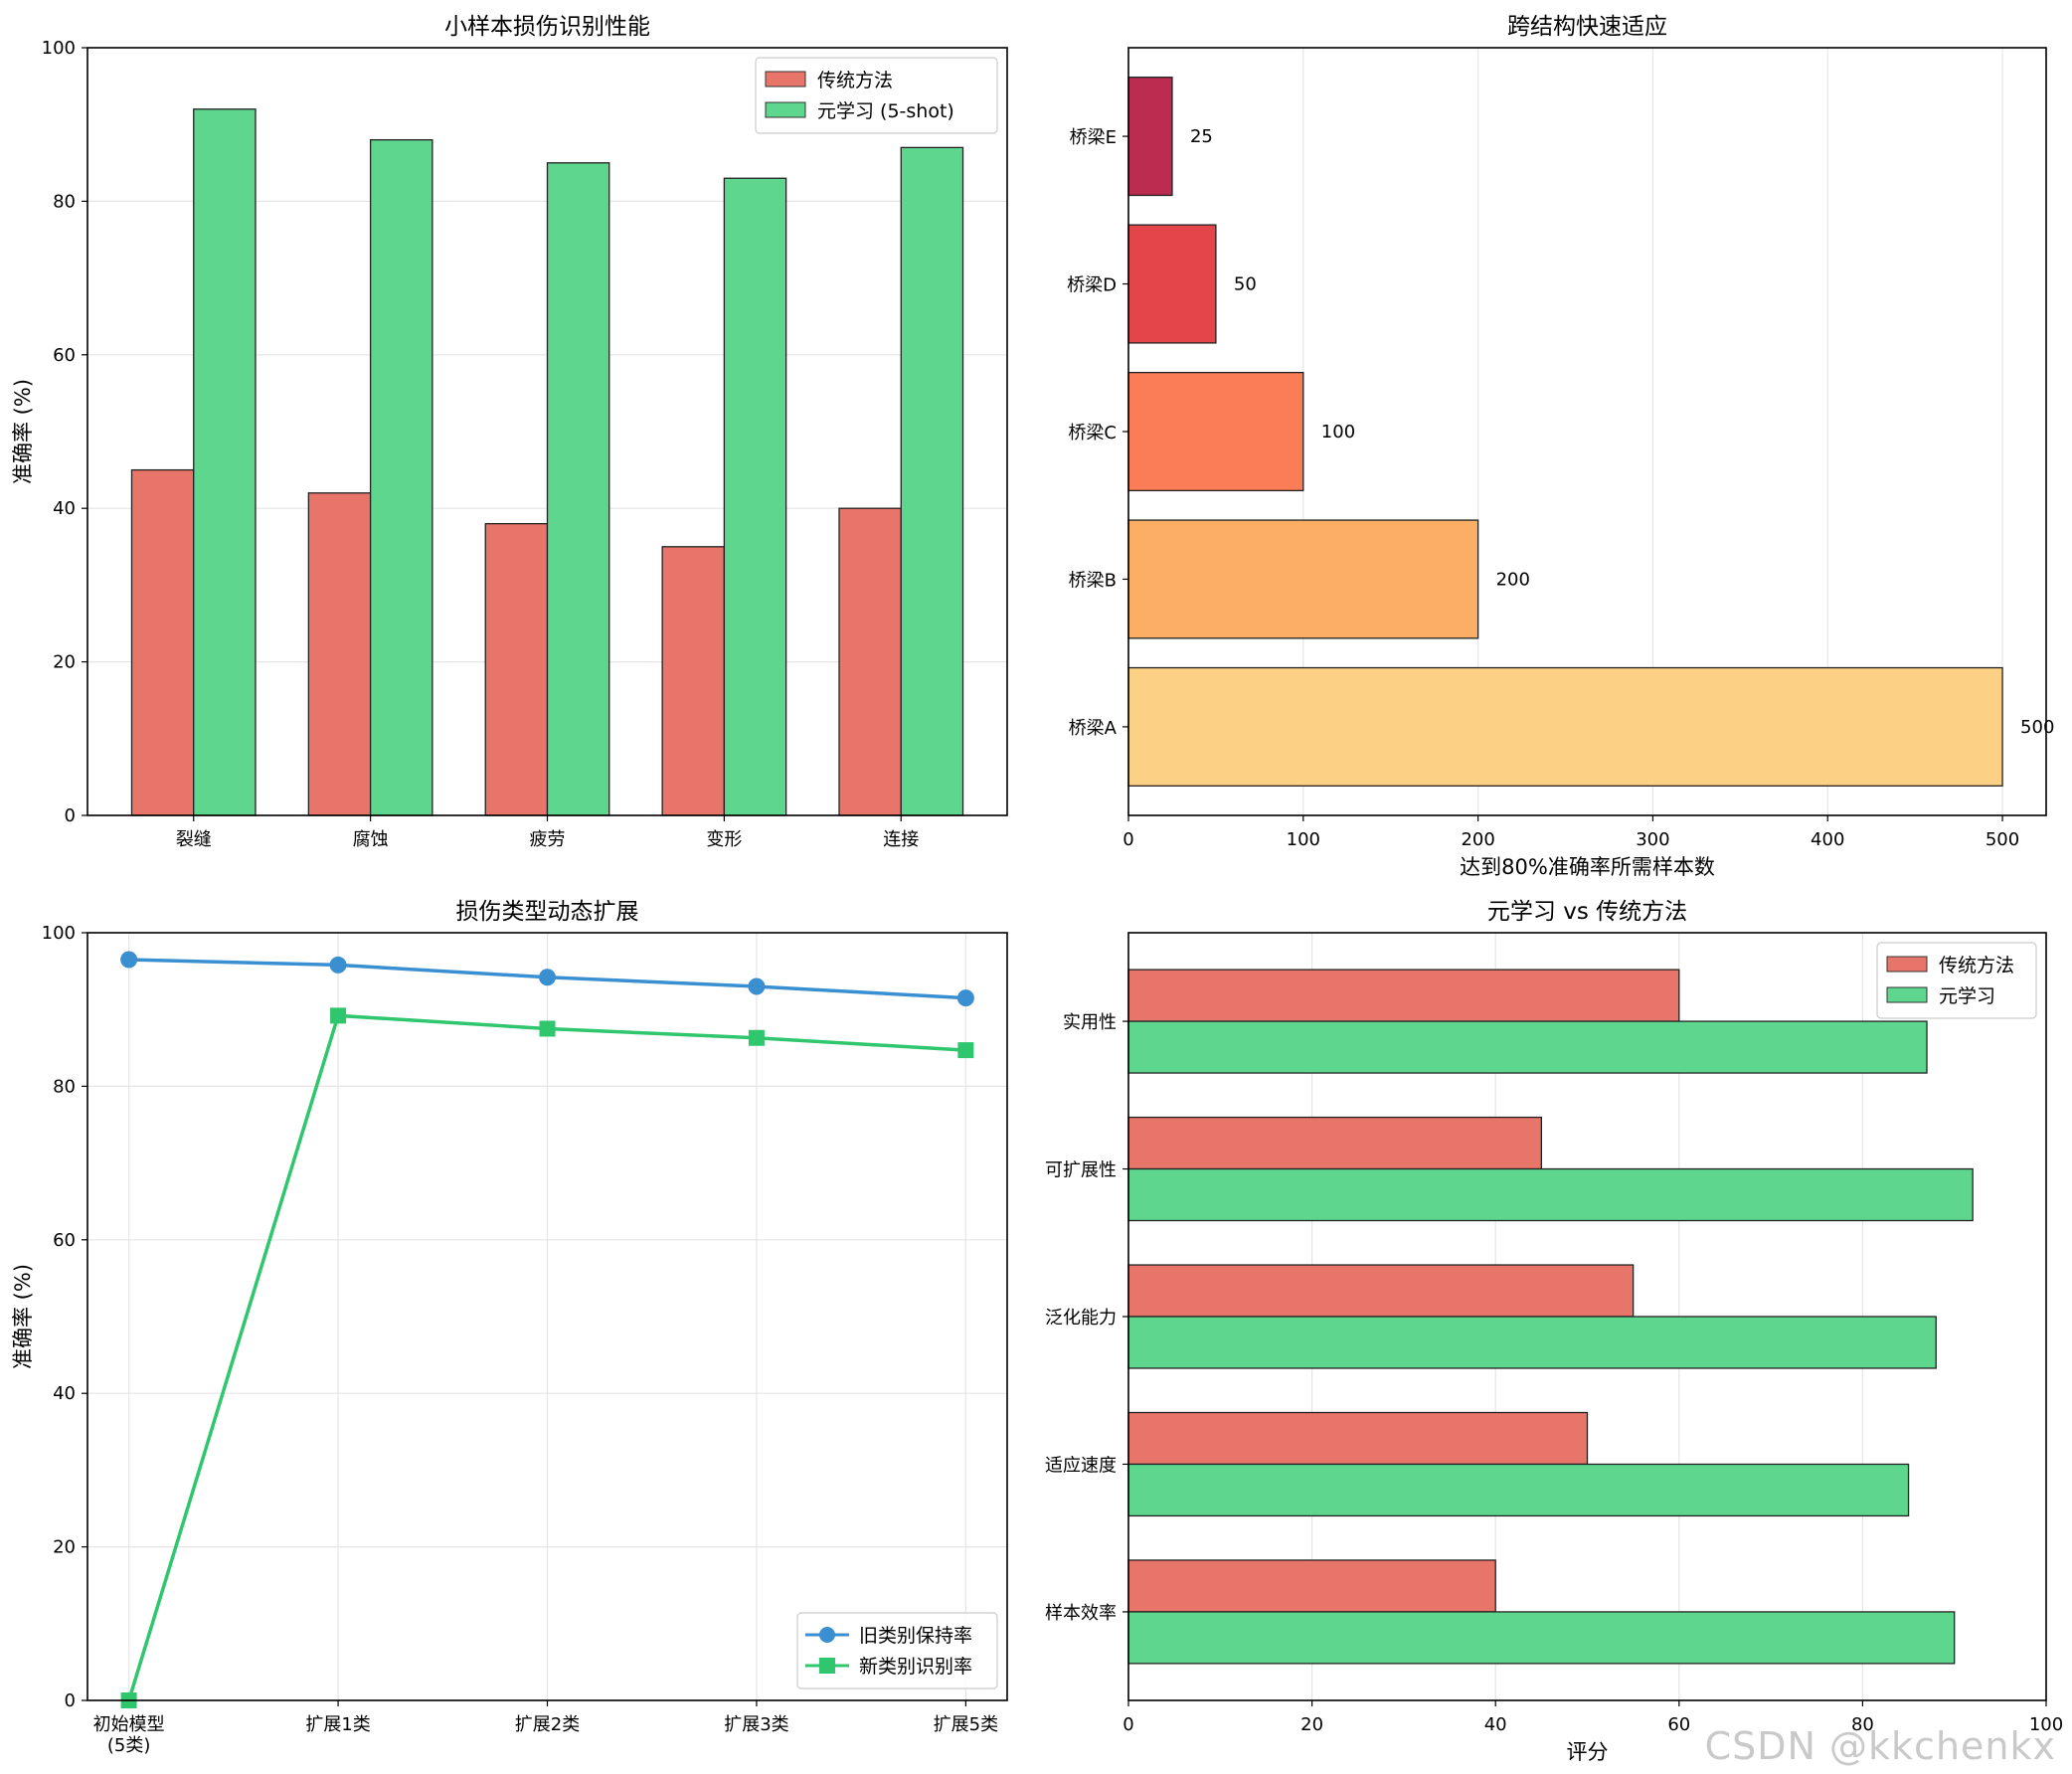 This screenshot has width=2072, height=1774. Describe the element at coordinates (1081, 1466) in the screenshot. I see `y-tick-label: 适应速度` at that location.